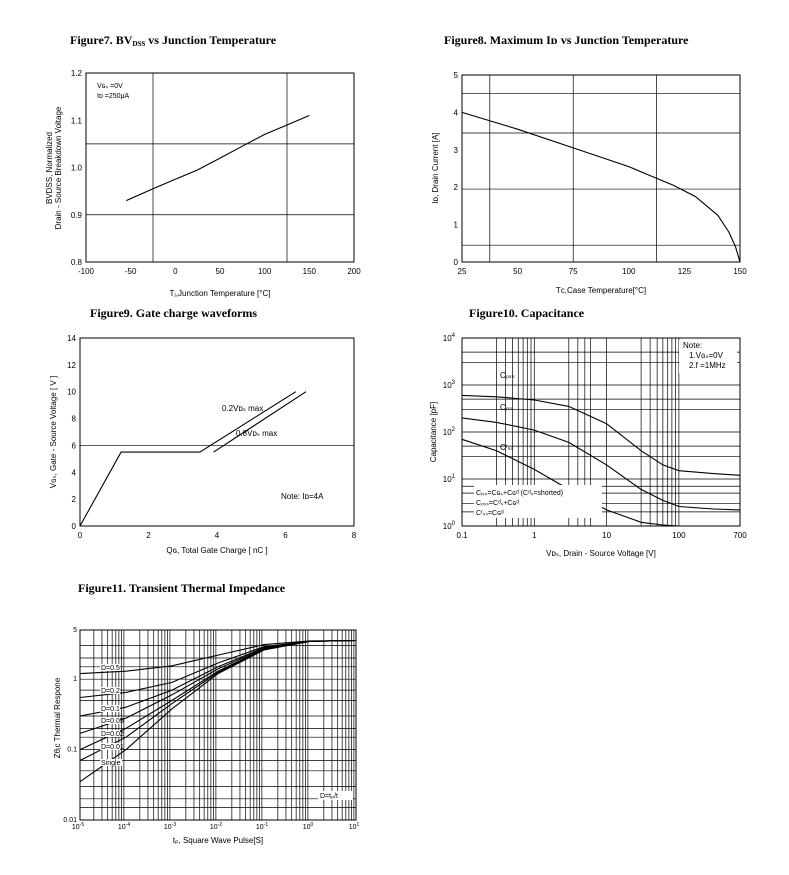  Describe the element at coordinates (354, 826) in the screenshot. I see `figure11-xtick-label: 101` at that location.